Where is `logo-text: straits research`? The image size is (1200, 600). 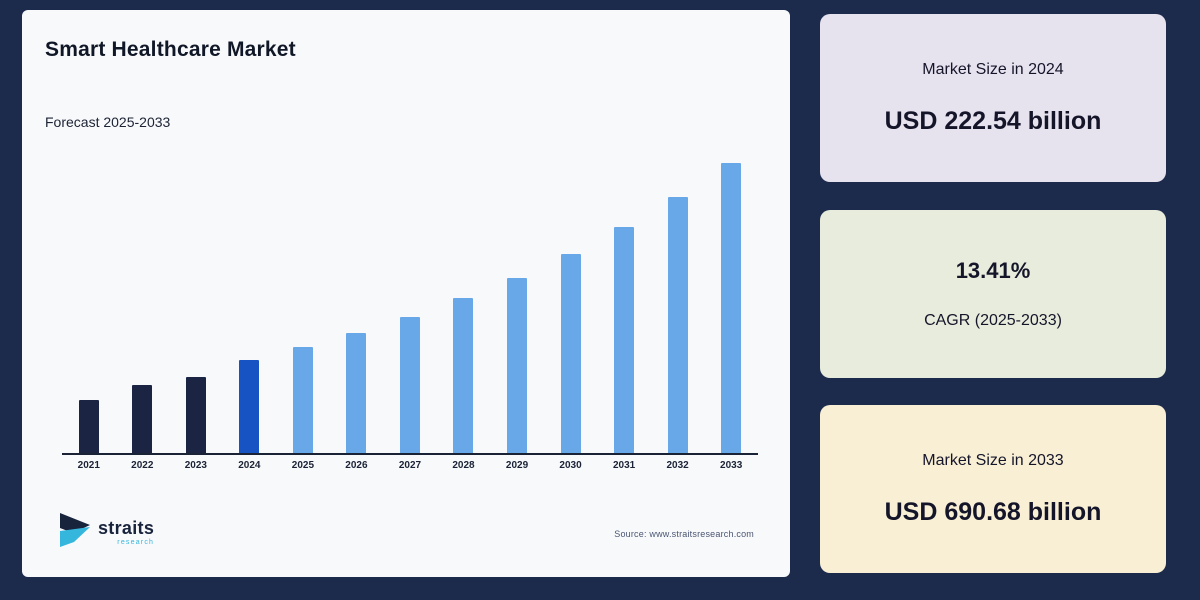
logo-text: straits research is located at coordinates (126, 532).